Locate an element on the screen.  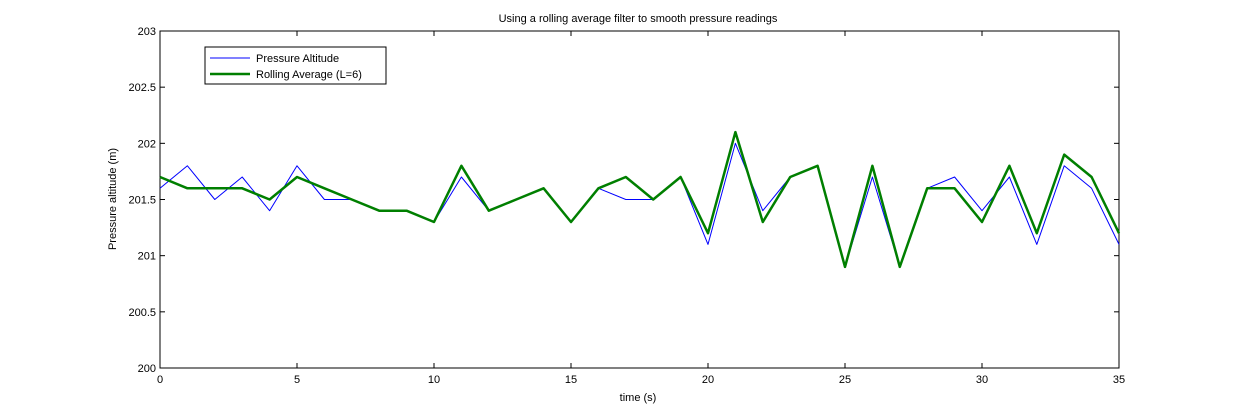
x-tick-label: 35 is located at coordinates (1119, 380).